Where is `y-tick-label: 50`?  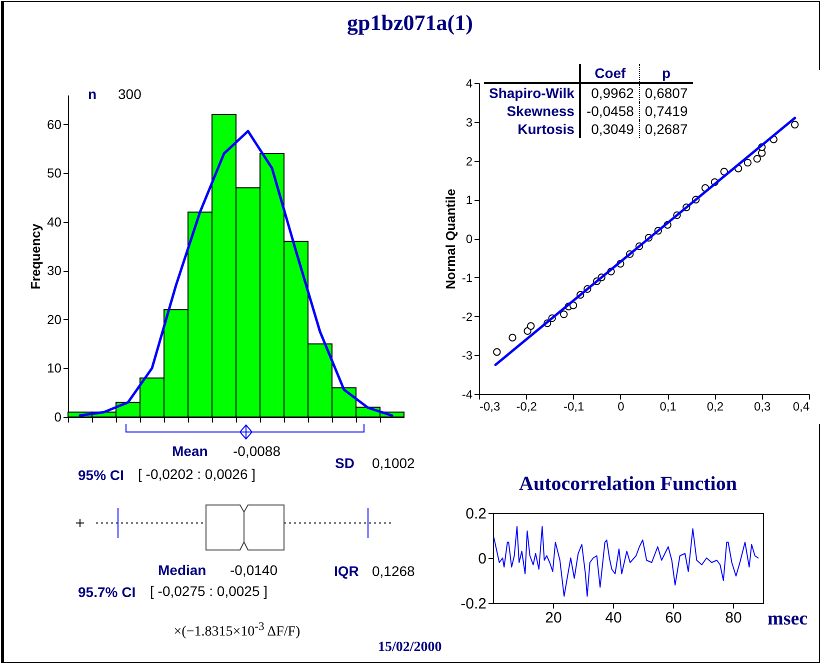 y-tick-label: 50 is located at coordinates (54, 173).